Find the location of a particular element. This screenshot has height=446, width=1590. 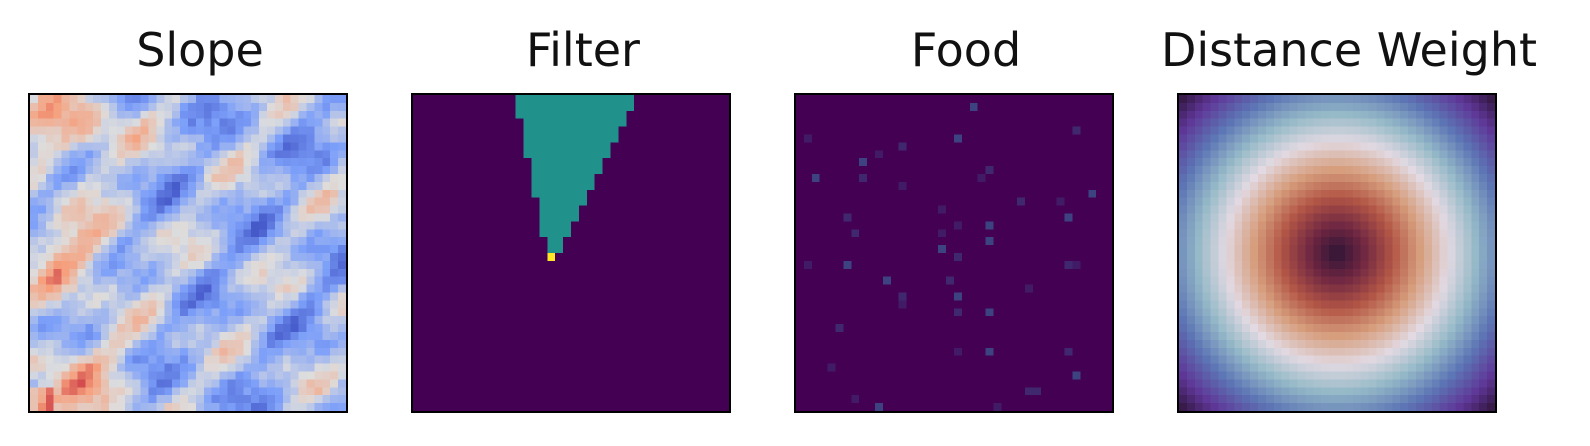

distance-weight-heatmap is located at coordinates (1337, 253).